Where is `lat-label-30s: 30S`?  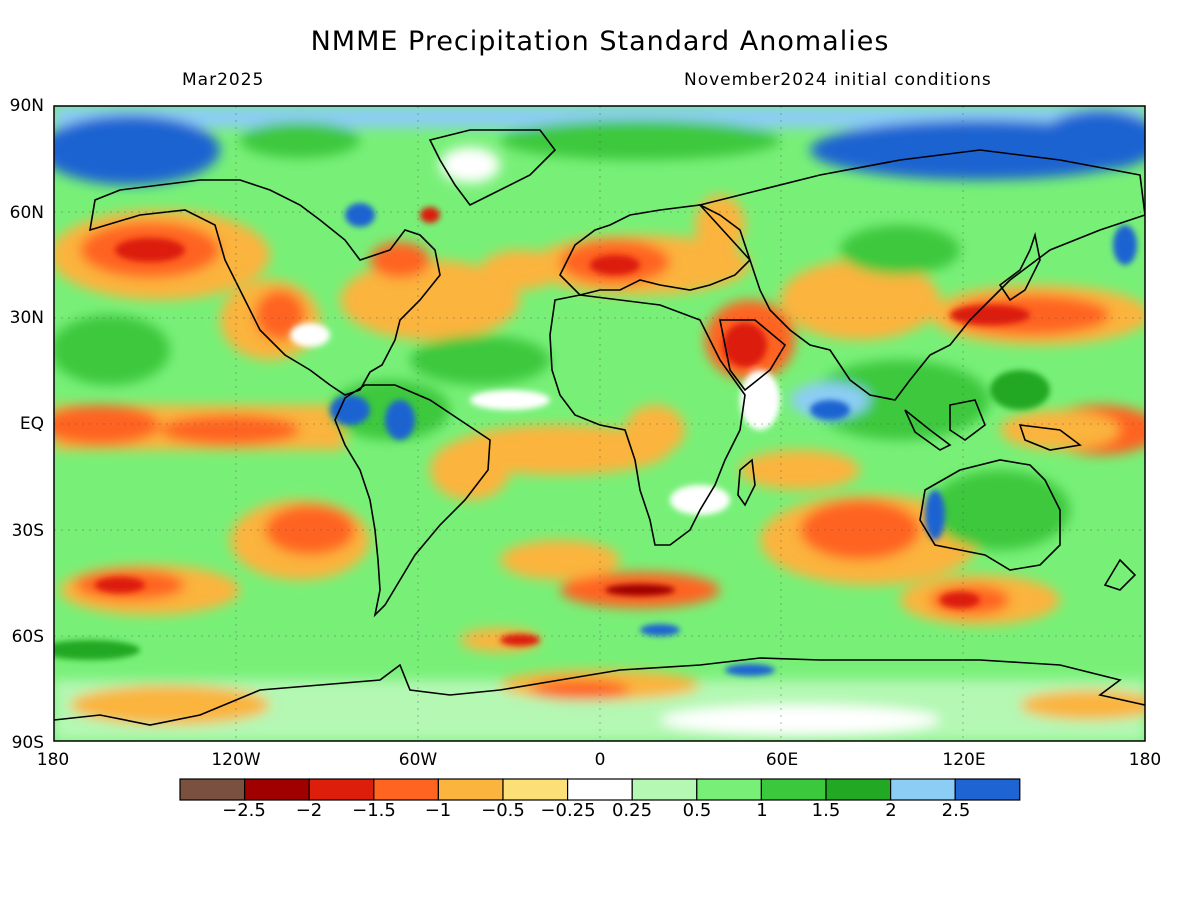 lat-label-30s: 30S is located at coordinates (27, 531).